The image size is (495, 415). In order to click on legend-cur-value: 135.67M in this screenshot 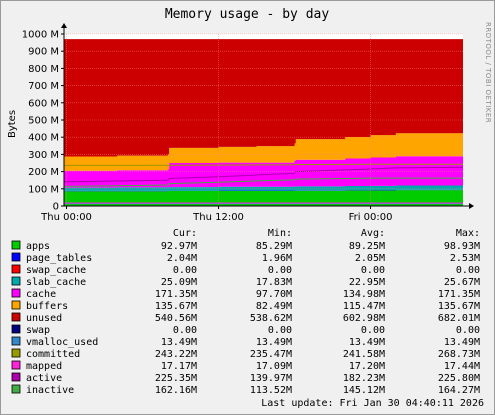, I will do `click(176, 306)`.